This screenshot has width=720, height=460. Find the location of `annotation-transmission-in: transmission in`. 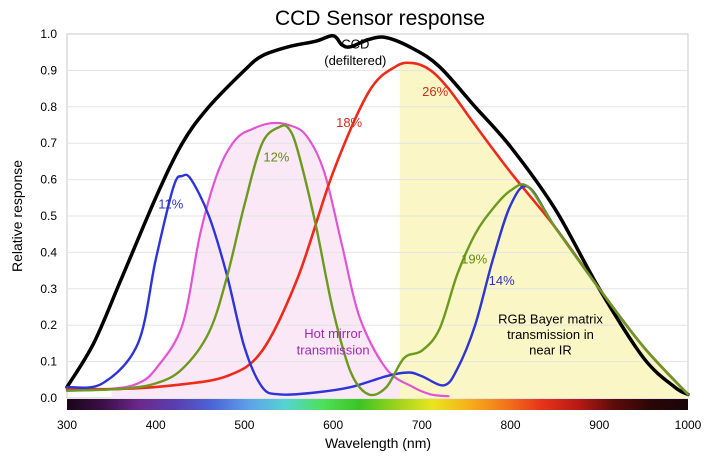

annotation-transmission-in: transmission in is located at coordinates (550, 334).